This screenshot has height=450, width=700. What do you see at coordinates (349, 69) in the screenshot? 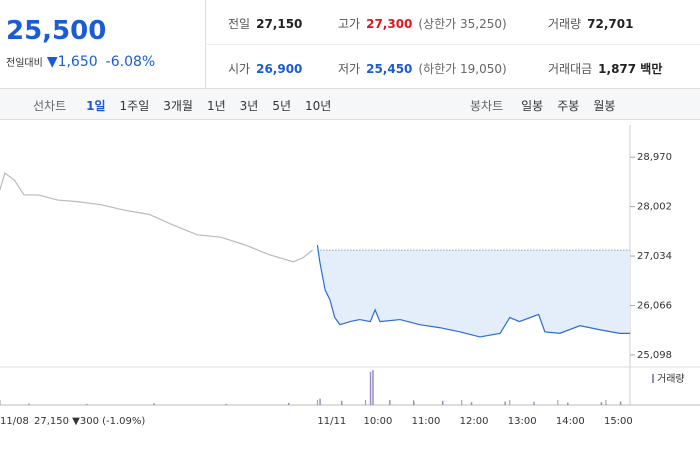
I see `stat-label: 저가` at bounding box center [349, 69].